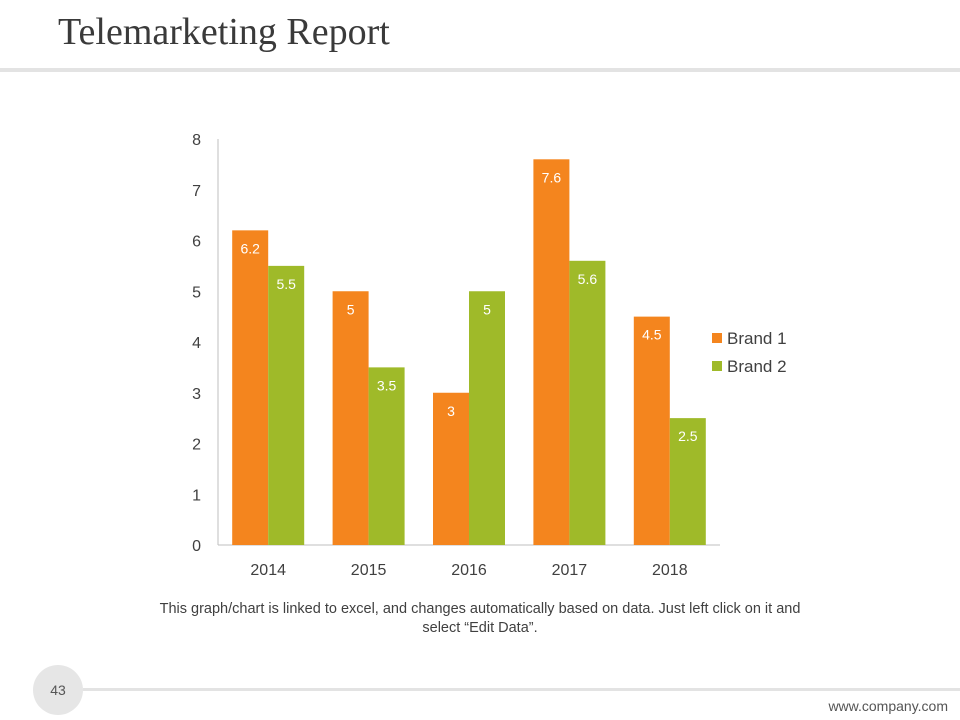  What do you see at coordinates (268, 570) in the screenshot?
I see `x-tick-label: 2014` at bounding box center [268, 570].